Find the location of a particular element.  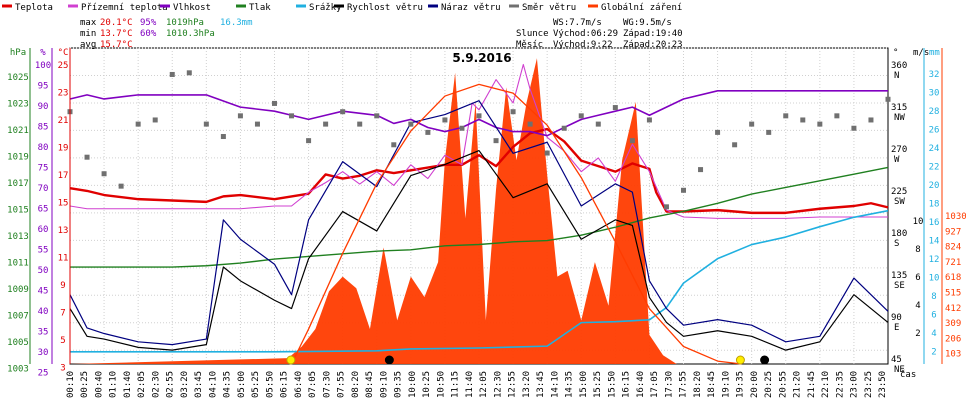

temp-axis-tick: 17 is located at coordinates (63, 176).